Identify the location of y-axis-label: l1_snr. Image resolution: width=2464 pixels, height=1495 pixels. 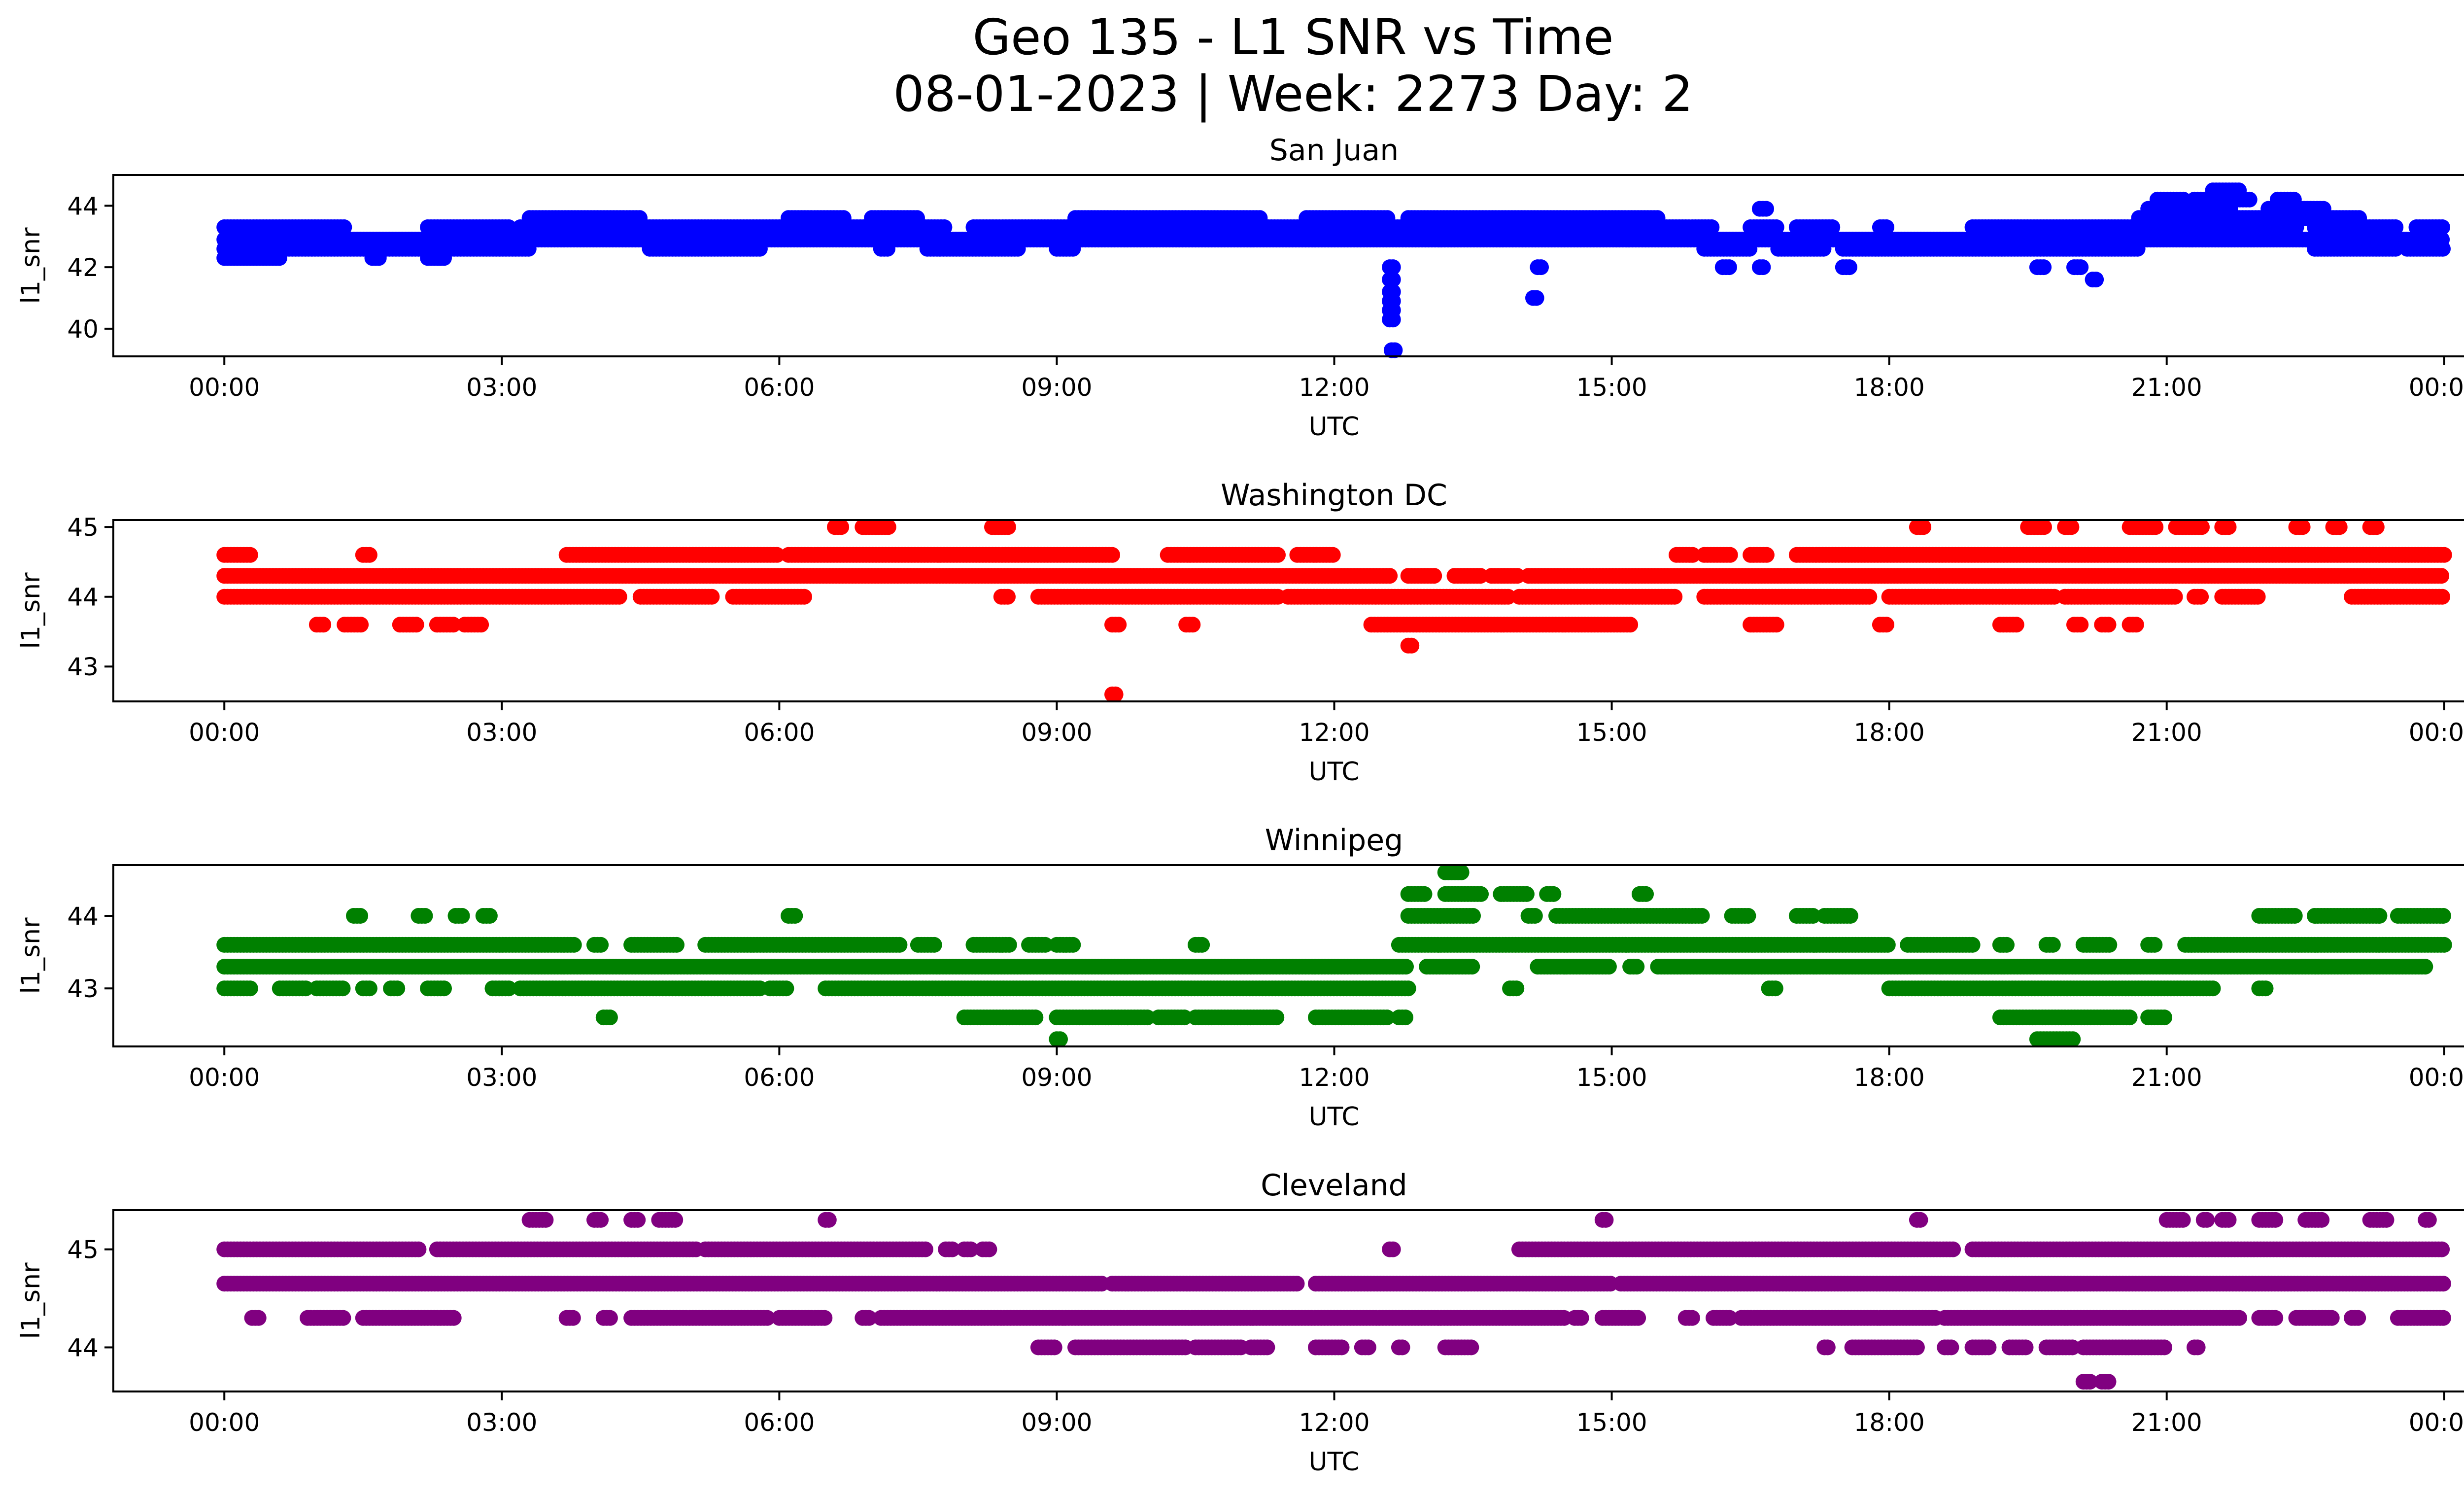
(31, 610).